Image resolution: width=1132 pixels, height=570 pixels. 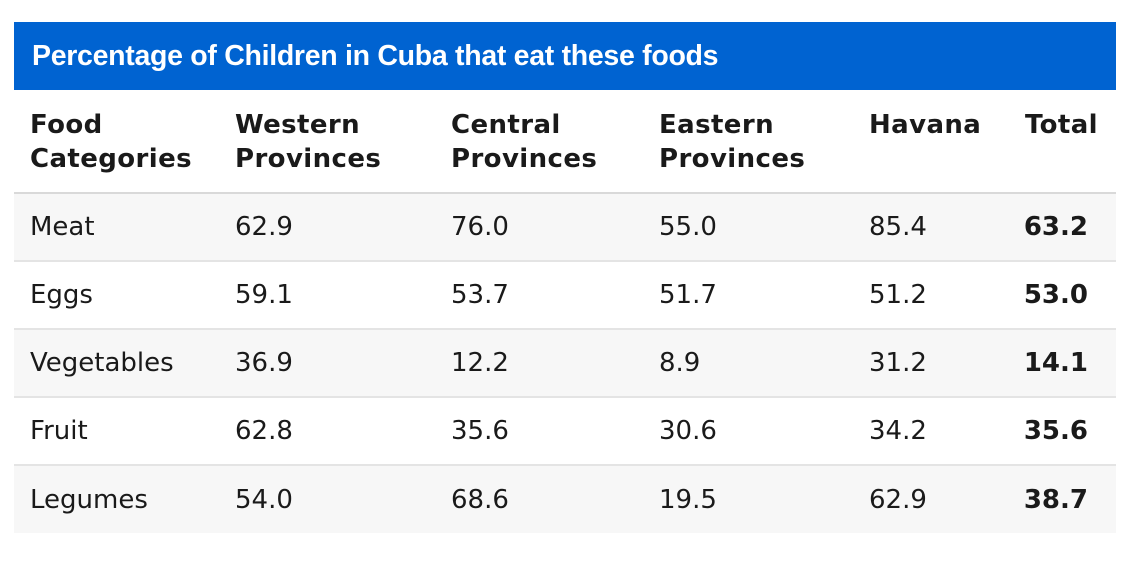 What do you see at coordinates (748, 227) in the screenshot?
I see `value-cell: 55.0` at bounding box center [748, 227].